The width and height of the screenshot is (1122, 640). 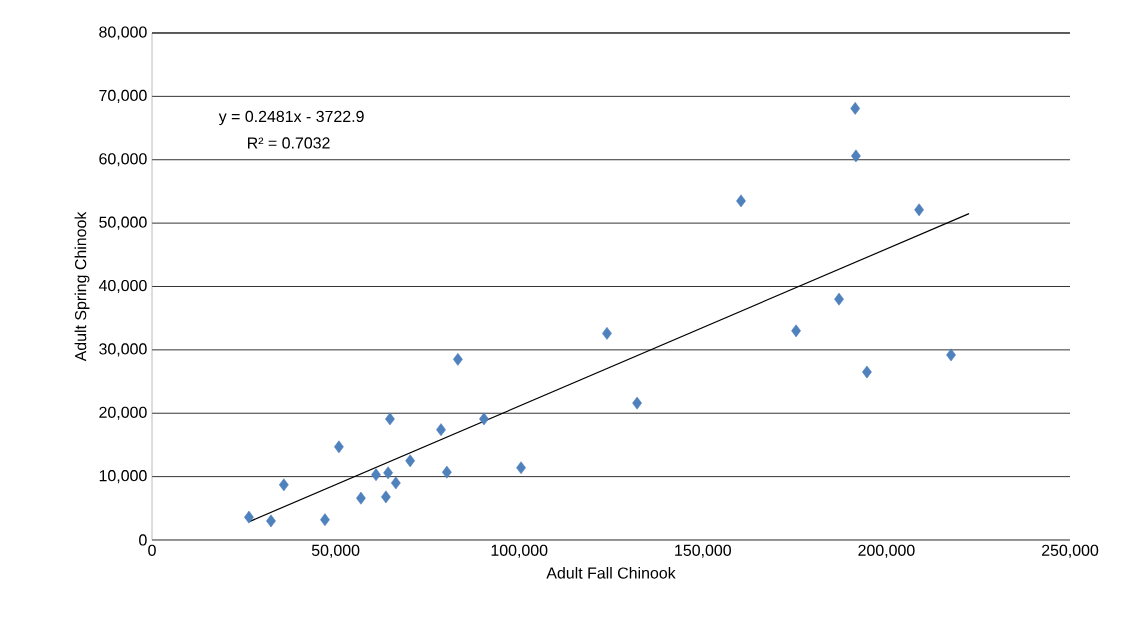 I want to click on y-tick-label: 10,000, so click(x=123, y=477).